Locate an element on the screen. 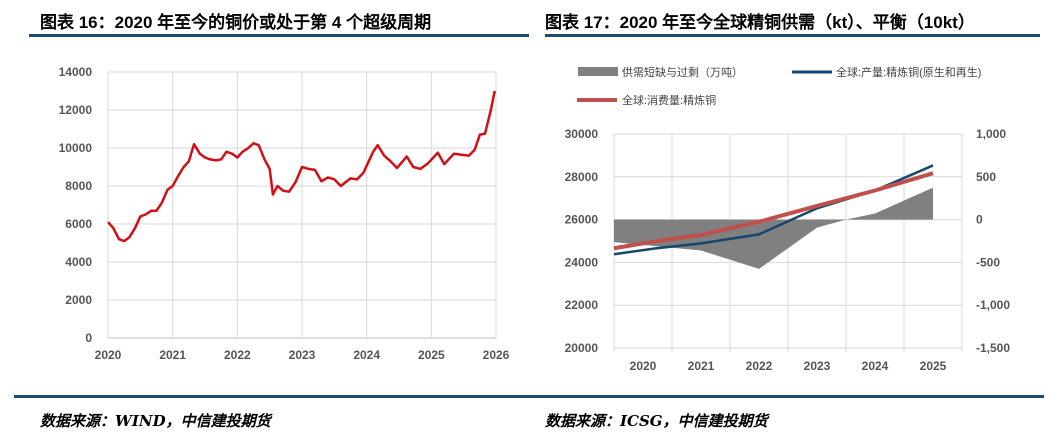 The image size is (1059, 438). left-chart-title: 图表 16：2020 年至今的铜价或处于第 4 个超级周期 is located at coordinates (236, 22).